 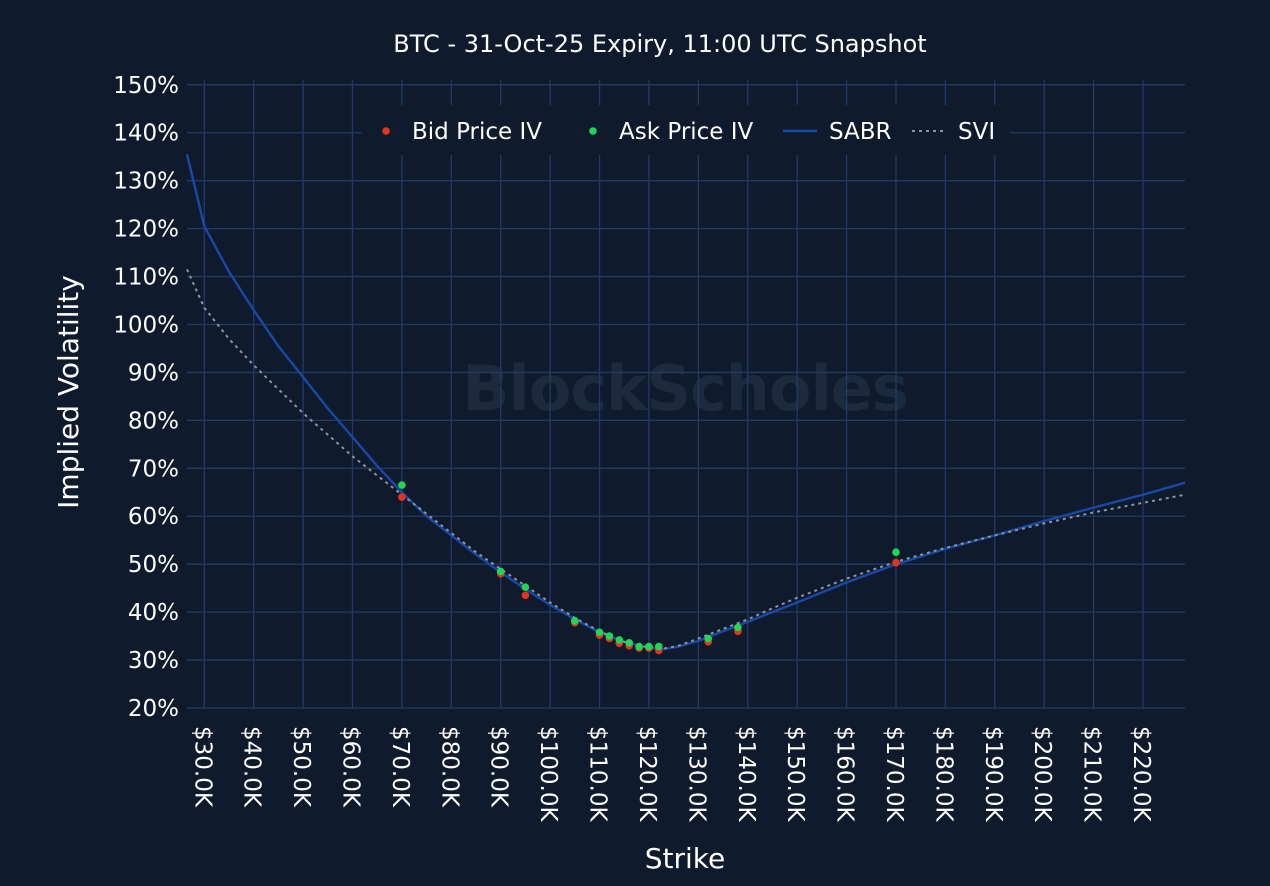 What do you see at coordinates (1042, 774) in the screenshot?
I see `x-tick-label: $200.0K` at bounding box center [1042, 774].